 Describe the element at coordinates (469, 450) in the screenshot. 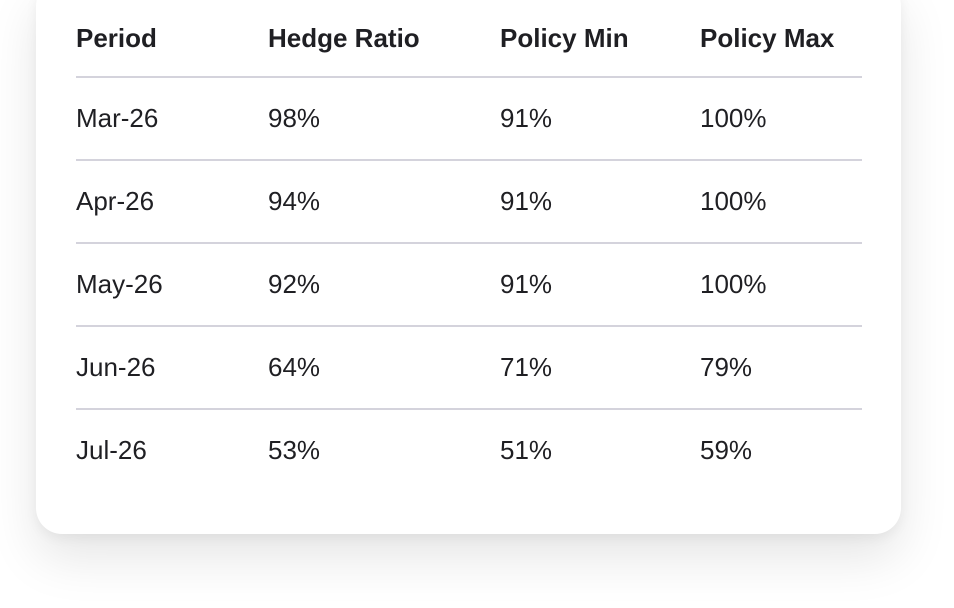

I see `table-row: Jul-26 53% 51% 59%` at that location.